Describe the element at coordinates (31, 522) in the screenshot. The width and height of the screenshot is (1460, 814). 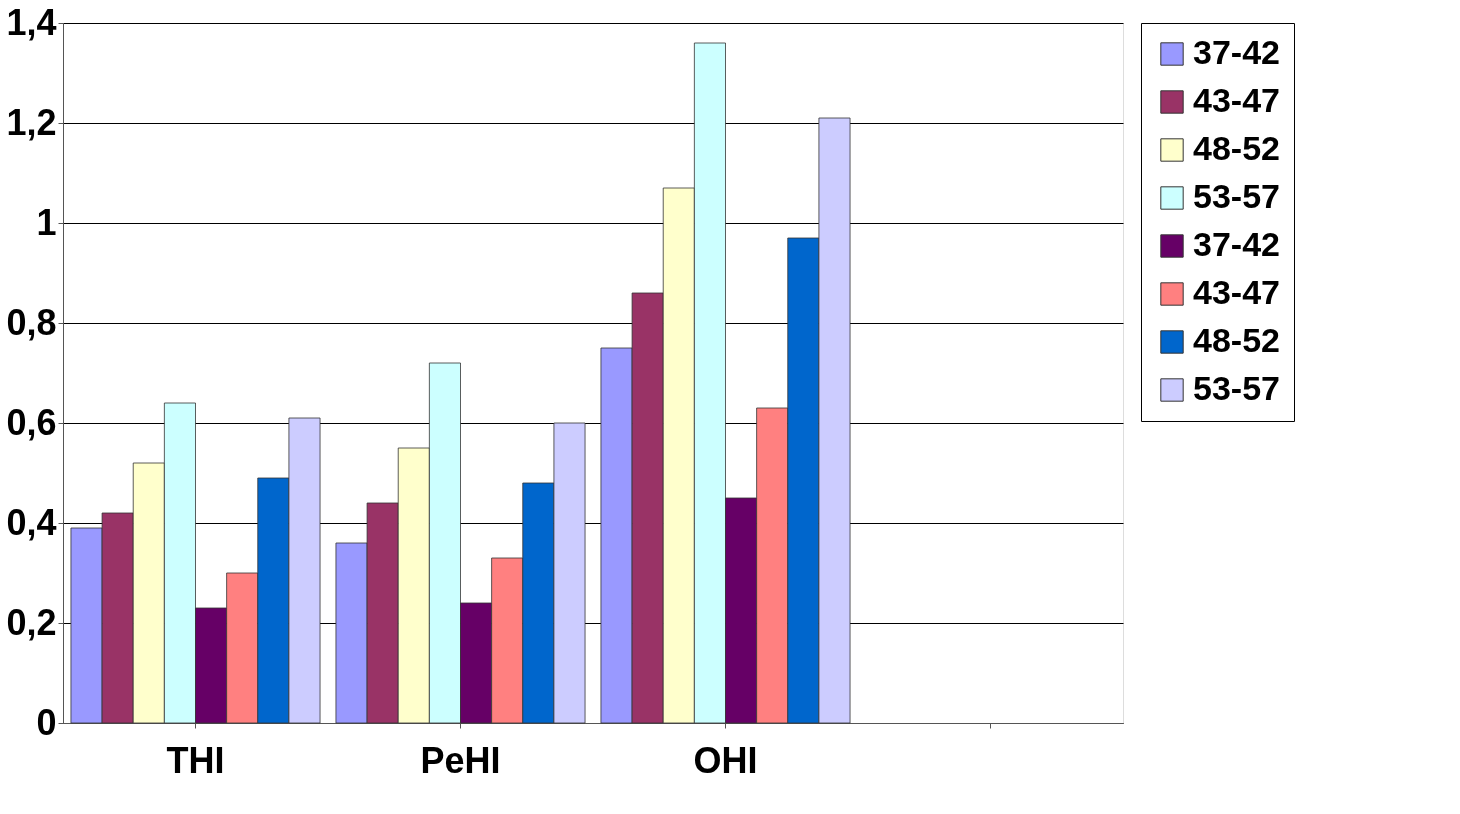
I see `y-tick-label: 0,4` at that location.